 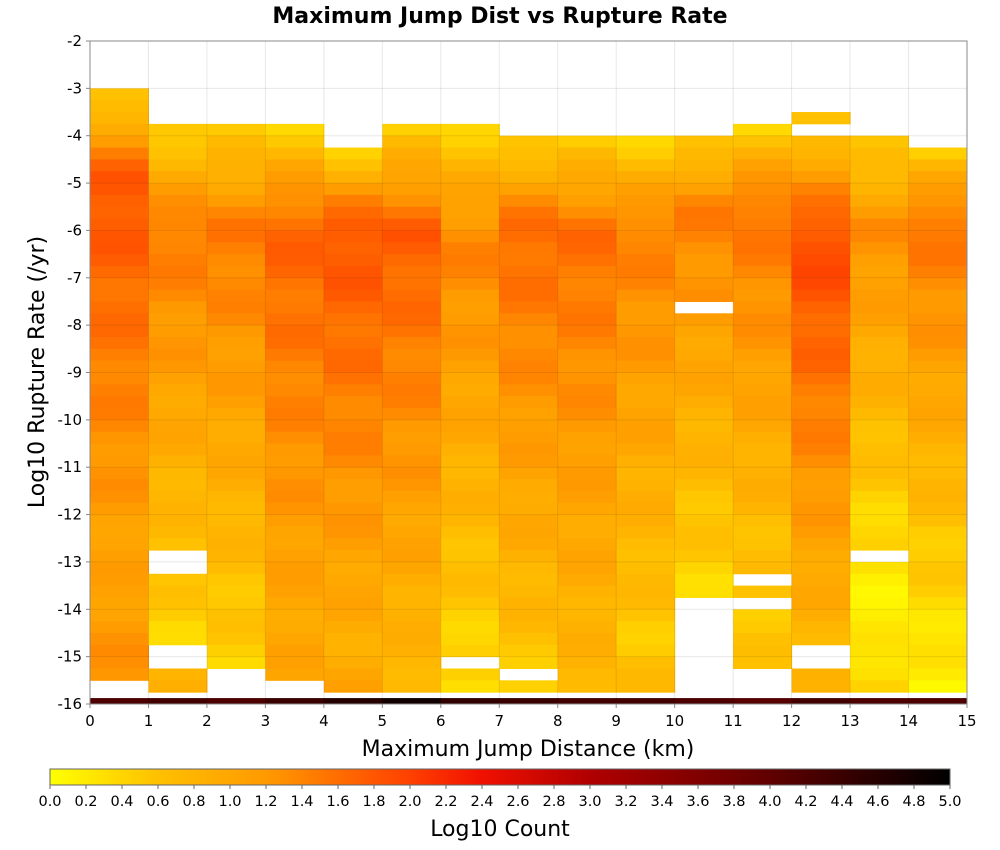 I want to click on y-tick-label: -3, so click(x=74, y=88).